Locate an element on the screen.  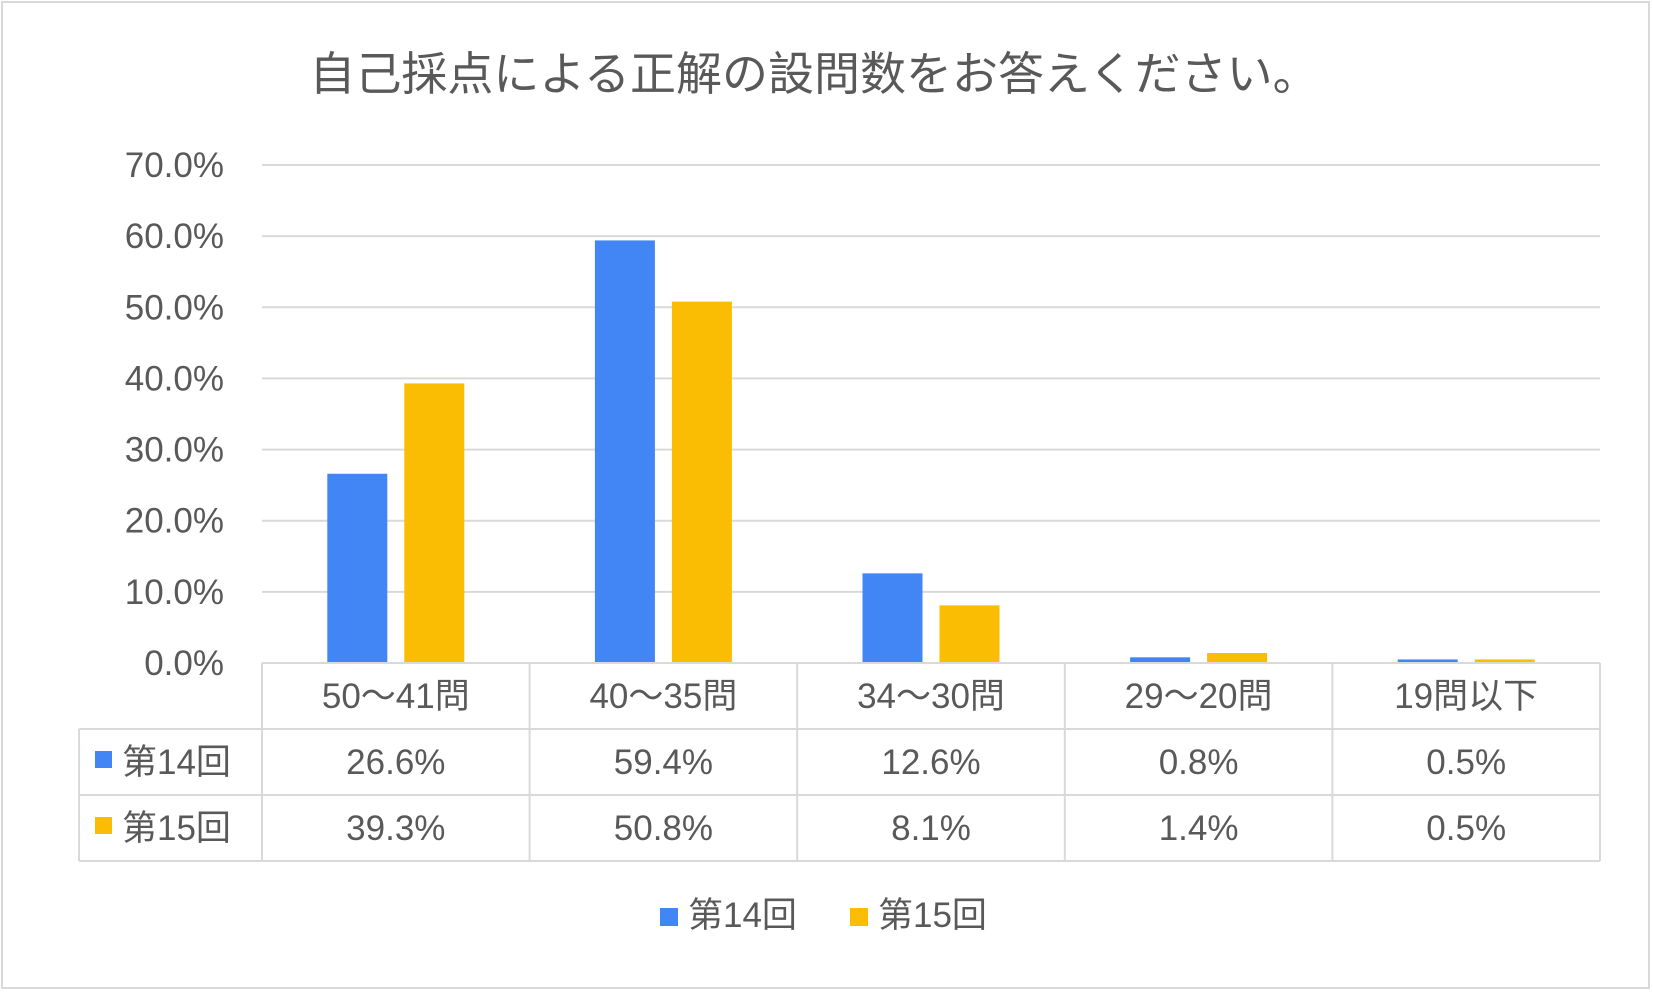
legend-label: 第15回 is located at coordinates (932, 915).